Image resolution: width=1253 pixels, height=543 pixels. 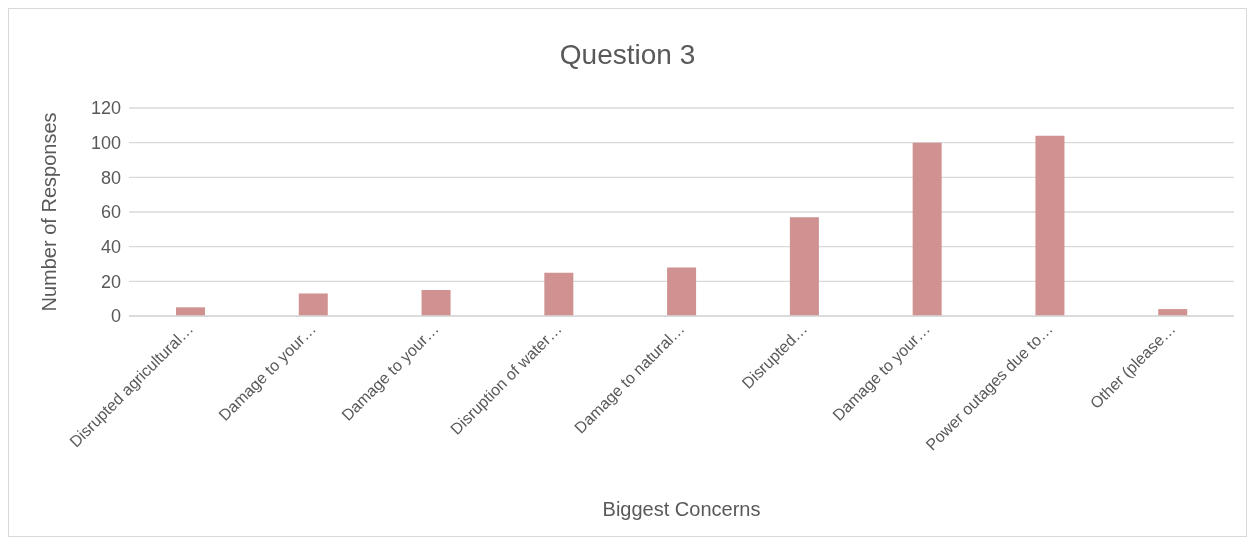 I want to click on y-axis-title: Number of Responses, so click(x=49, y=212).